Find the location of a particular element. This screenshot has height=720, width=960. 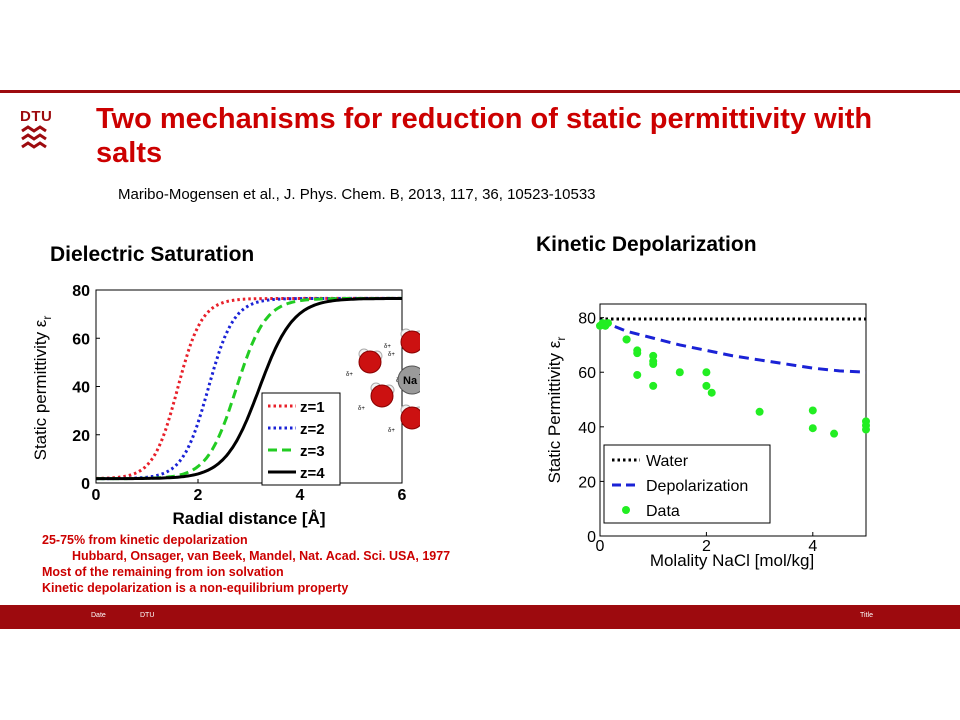

logo-text: DTU is located at coordinates (36, 116).